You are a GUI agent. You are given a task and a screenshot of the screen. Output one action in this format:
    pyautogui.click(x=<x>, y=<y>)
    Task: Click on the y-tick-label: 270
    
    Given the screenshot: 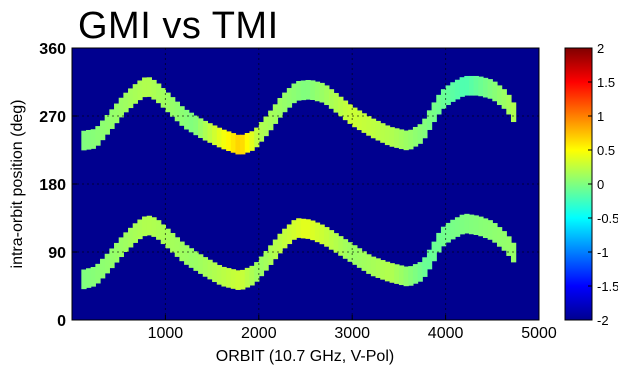 What is the action you would take?
    pyautogui.click(x=52, y=117)
    